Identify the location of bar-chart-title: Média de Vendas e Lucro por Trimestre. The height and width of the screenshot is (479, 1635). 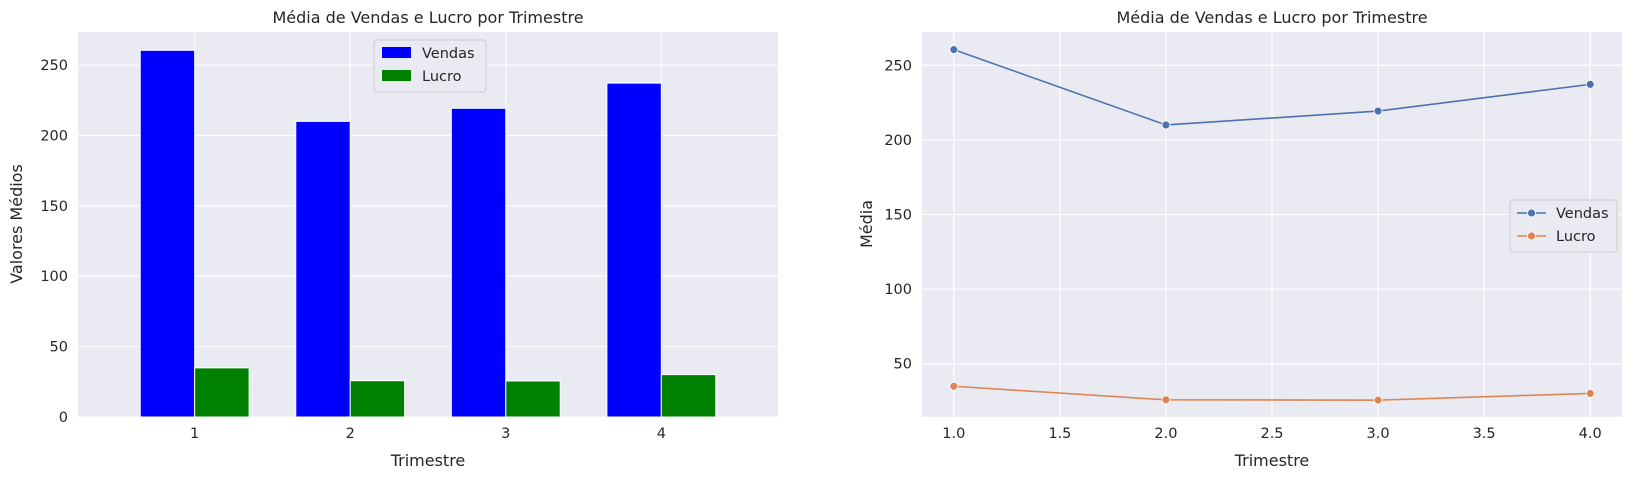
(427, 17).